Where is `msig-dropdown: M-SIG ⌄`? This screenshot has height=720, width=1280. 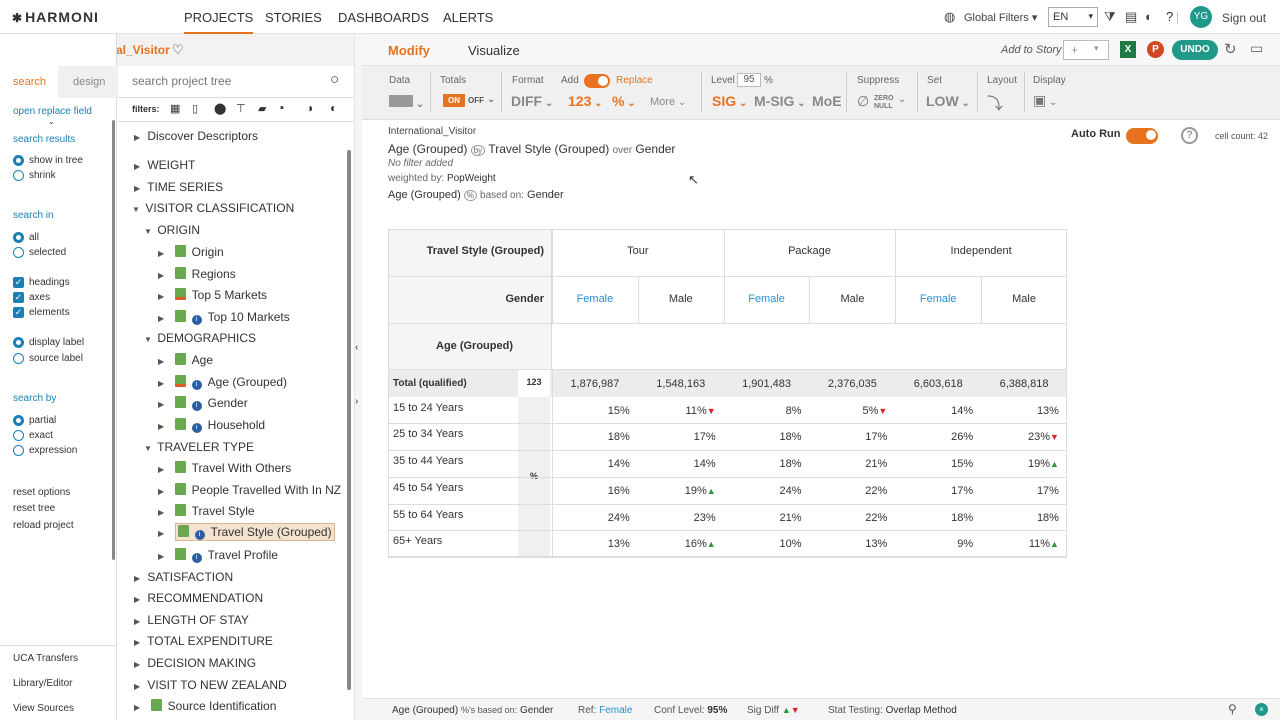 msig-dropdown: M-SIG ⌄ is located at coordinates (780, 101).